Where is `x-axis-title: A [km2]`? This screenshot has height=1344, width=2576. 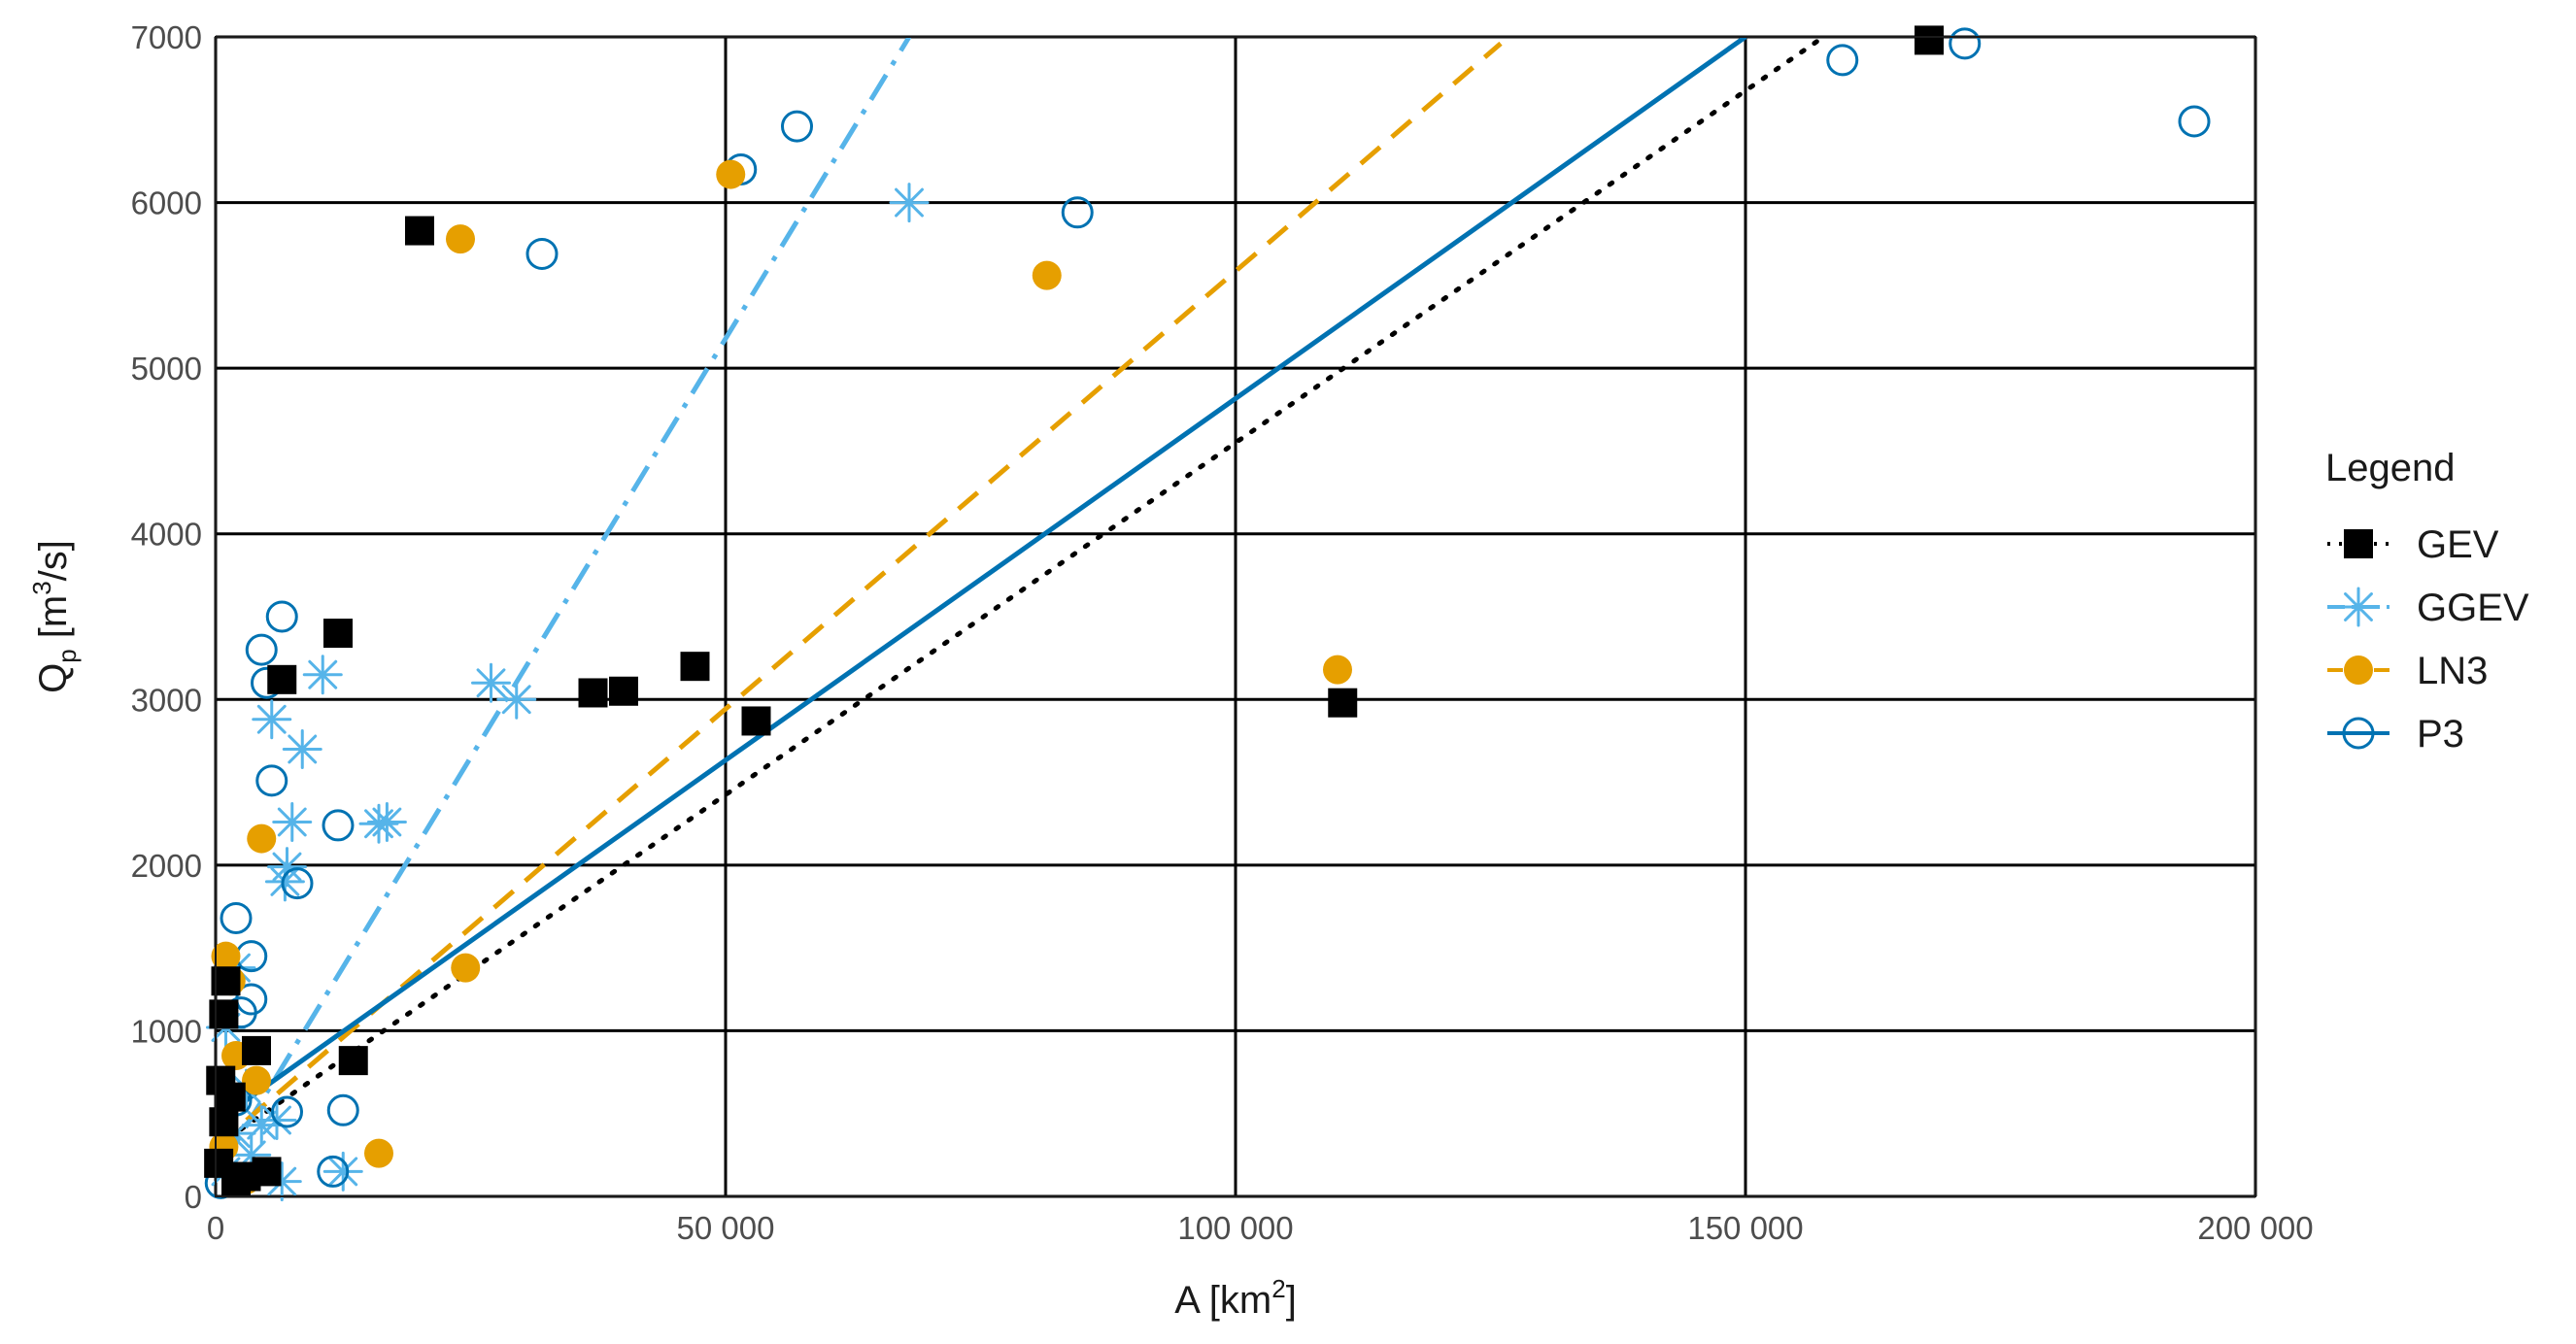 x-axis-title: A [km2] is located at coordinates (1235, 1298).